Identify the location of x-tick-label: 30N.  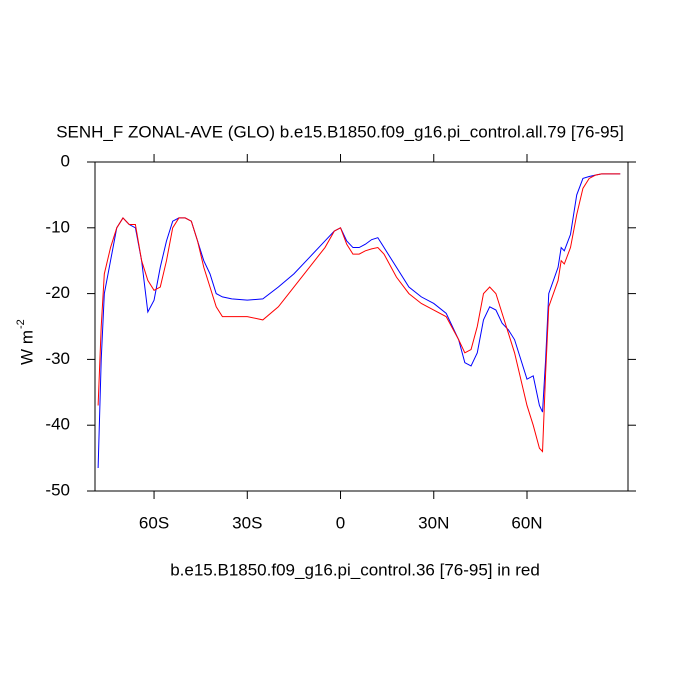
(433, 522).